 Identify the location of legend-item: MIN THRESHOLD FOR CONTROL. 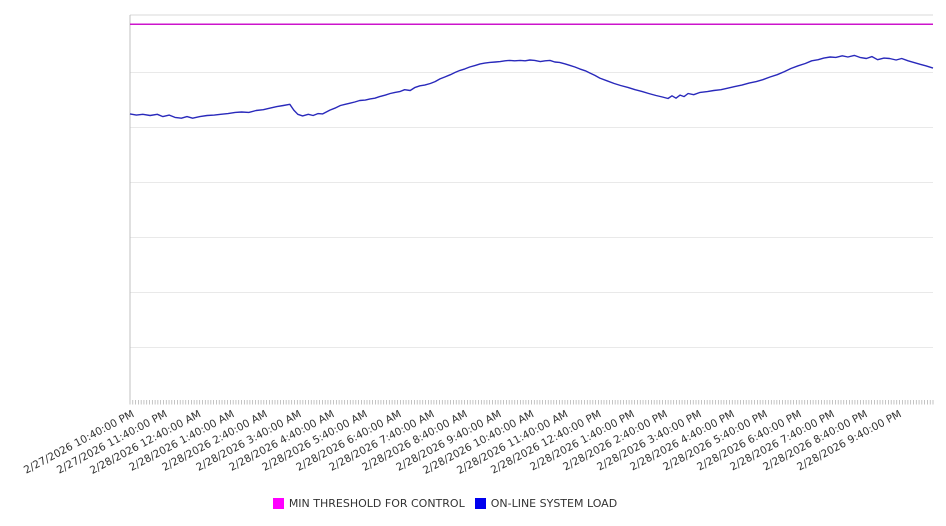
(368, 503).